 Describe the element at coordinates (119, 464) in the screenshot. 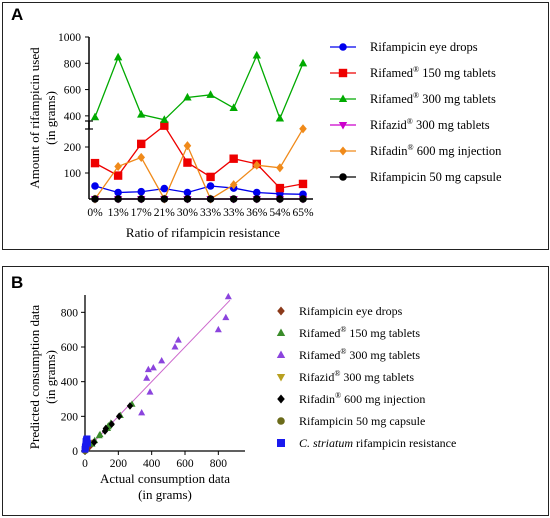

I see `x-tick-label: 200` at that location.